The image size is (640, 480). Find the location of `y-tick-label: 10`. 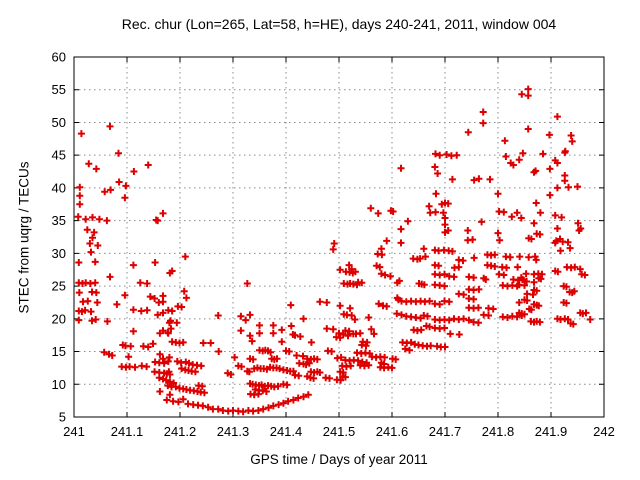

y-tick-label: 10 is located at coordinates (59, 384).